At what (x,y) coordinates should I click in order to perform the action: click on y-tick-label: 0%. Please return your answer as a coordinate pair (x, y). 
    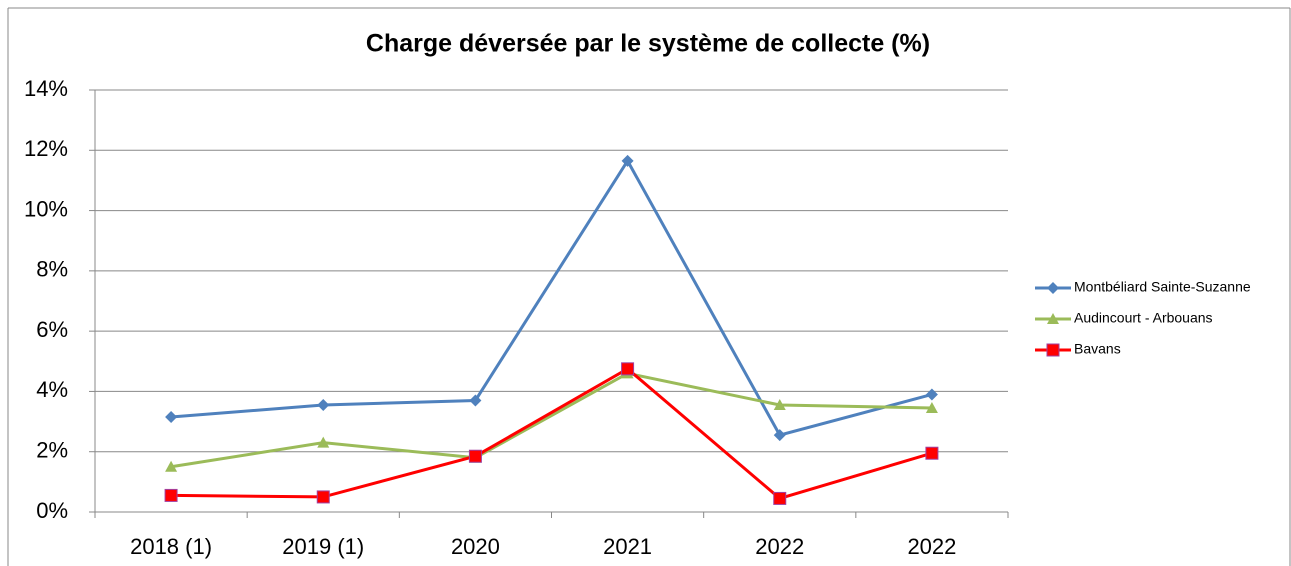
    Looking at the image, I should click on (52, 510).